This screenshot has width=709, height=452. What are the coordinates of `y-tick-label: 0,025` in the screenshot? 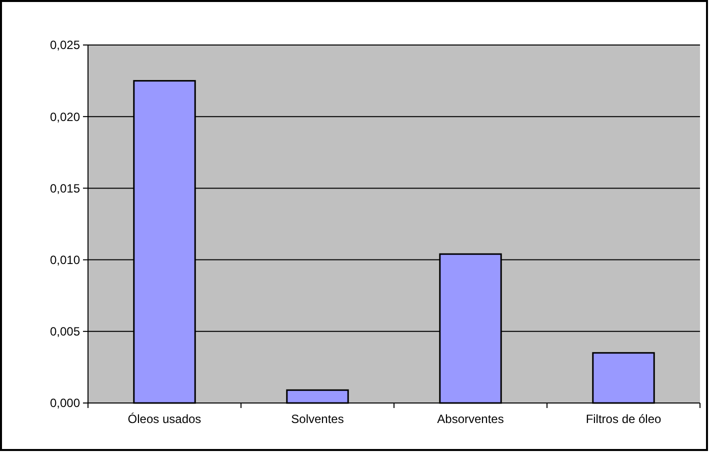 It's located at (65, 45).